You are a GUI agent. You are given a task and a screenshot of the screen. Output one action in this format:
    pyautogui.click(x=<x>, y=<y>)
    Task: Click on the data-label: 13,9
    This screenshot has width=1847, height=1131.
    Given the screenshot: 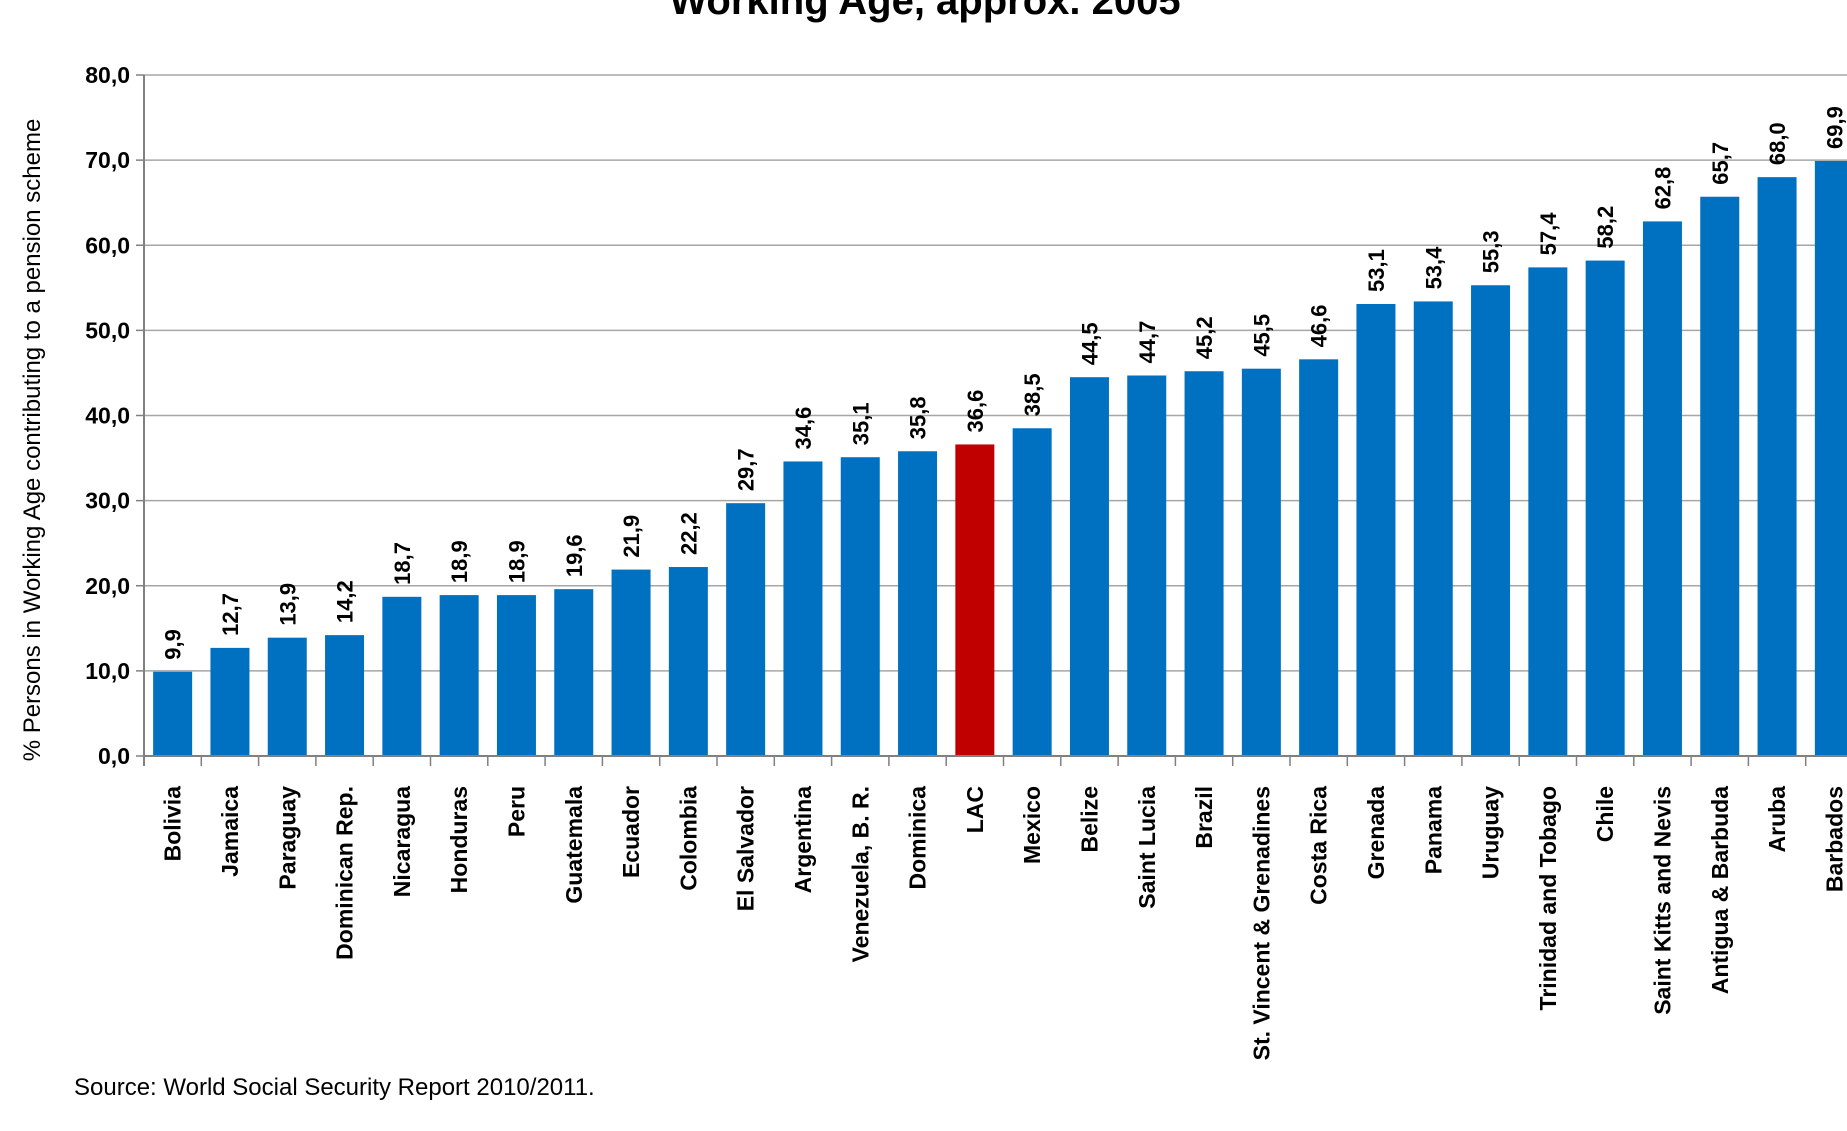 What is the action you would take?
    pyautogui.click(x=287, y=604)
    